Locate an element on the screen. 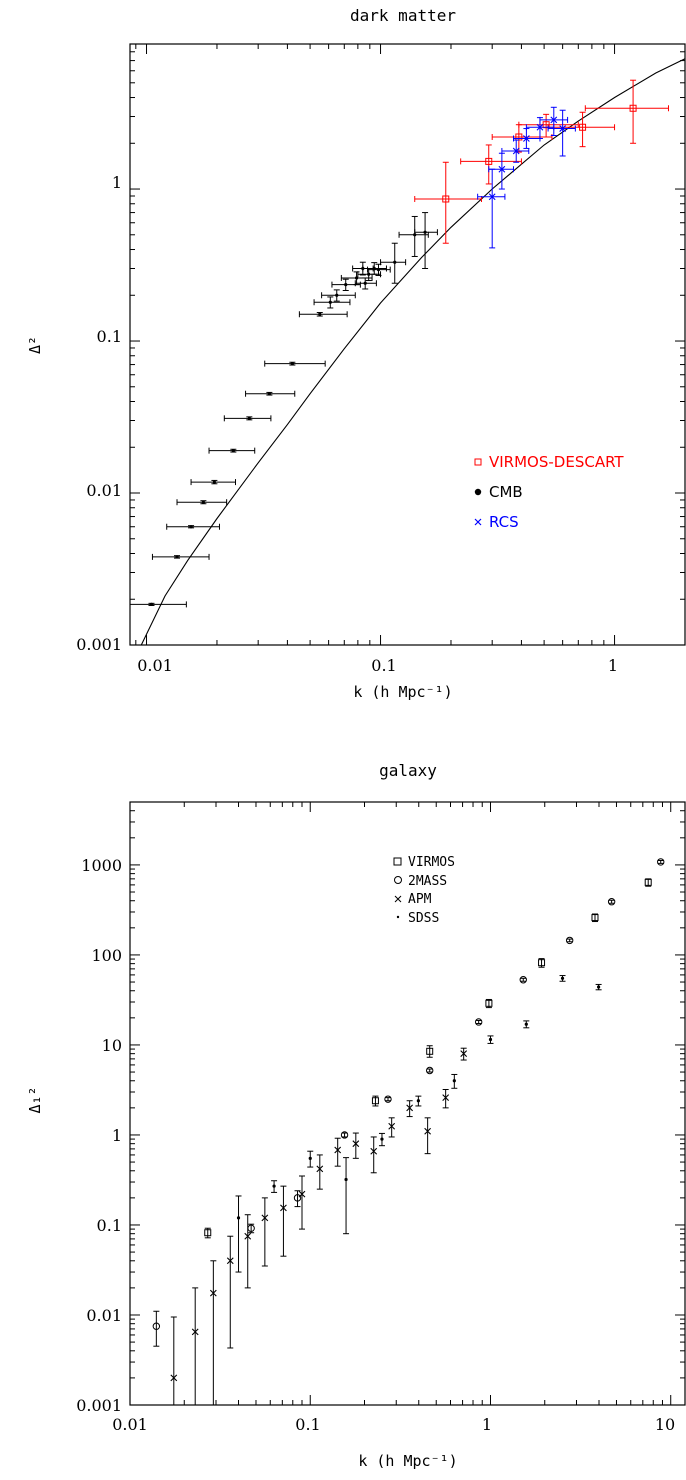 This screenshot has width=686, height=1480. dm-y-tick-label: 0.01 is located at coordinates (104, 490).